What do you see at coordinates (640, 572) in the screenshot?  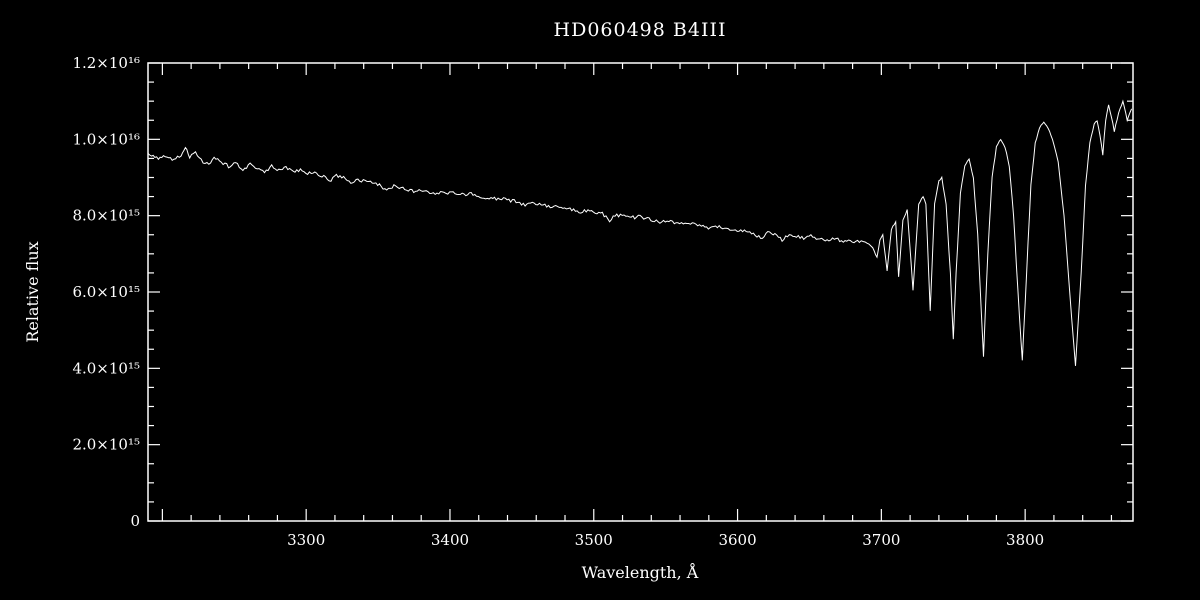 I see `x-axis-label: Wavelength, Å` at bounding box center [640, 572].